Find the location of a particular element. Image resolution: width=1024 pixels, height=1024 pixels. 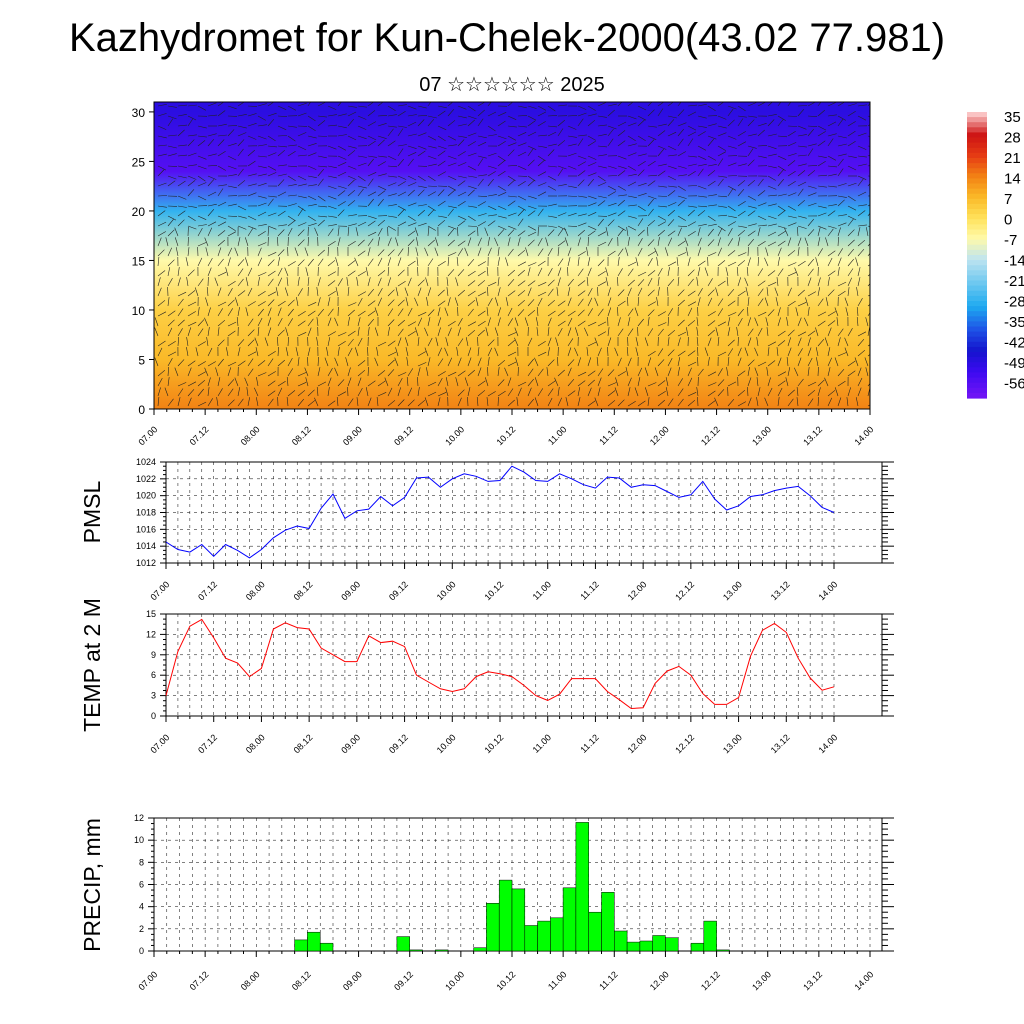

pmsl-xtick-label: 11.00 is located at coordinates (542, 590).